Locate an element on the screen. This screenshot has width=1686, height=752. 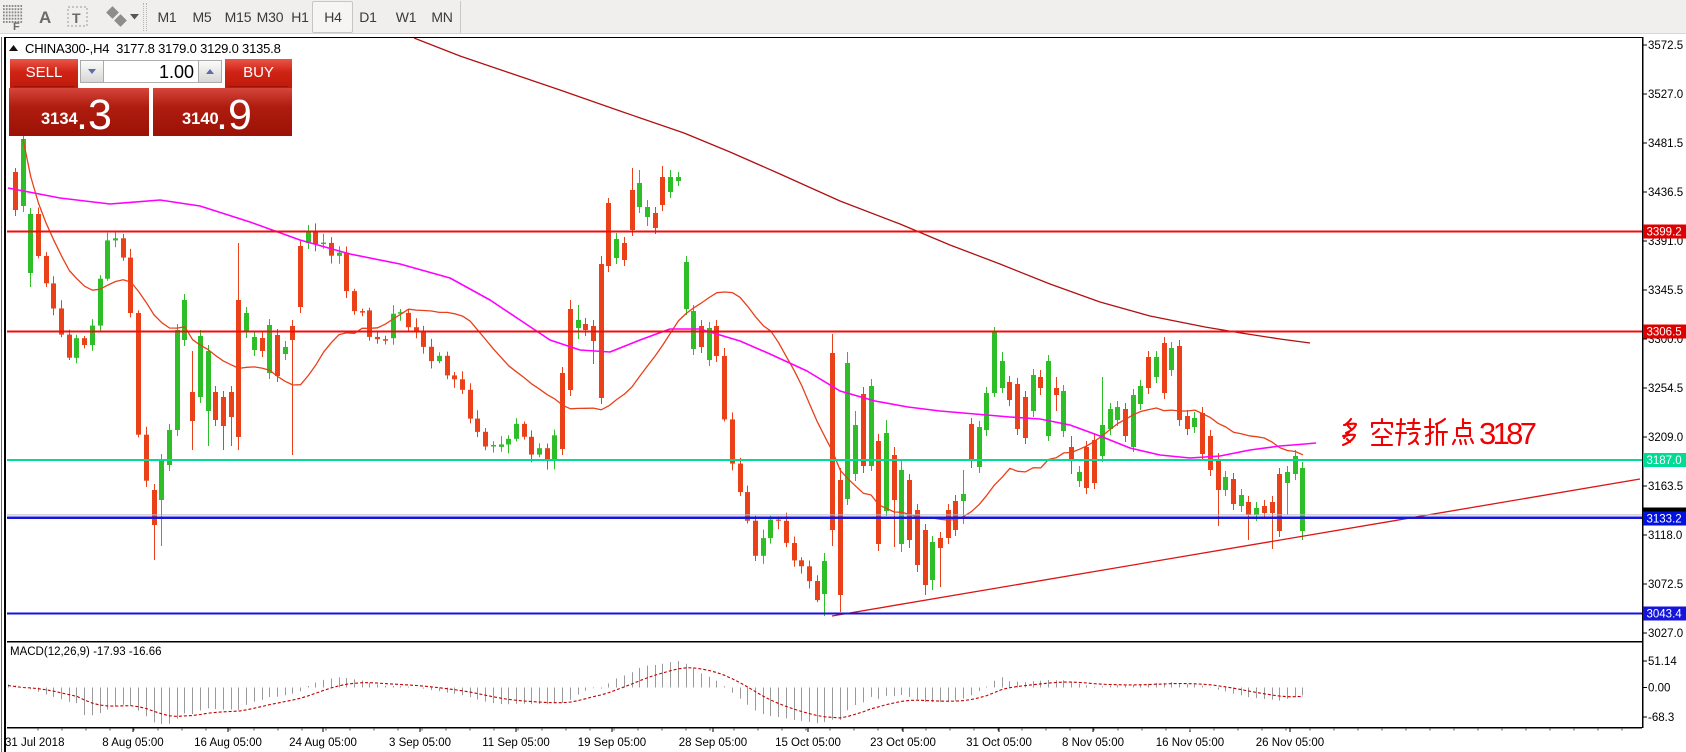
svg-text: -68.3 is located at coordinates (1661, 718).